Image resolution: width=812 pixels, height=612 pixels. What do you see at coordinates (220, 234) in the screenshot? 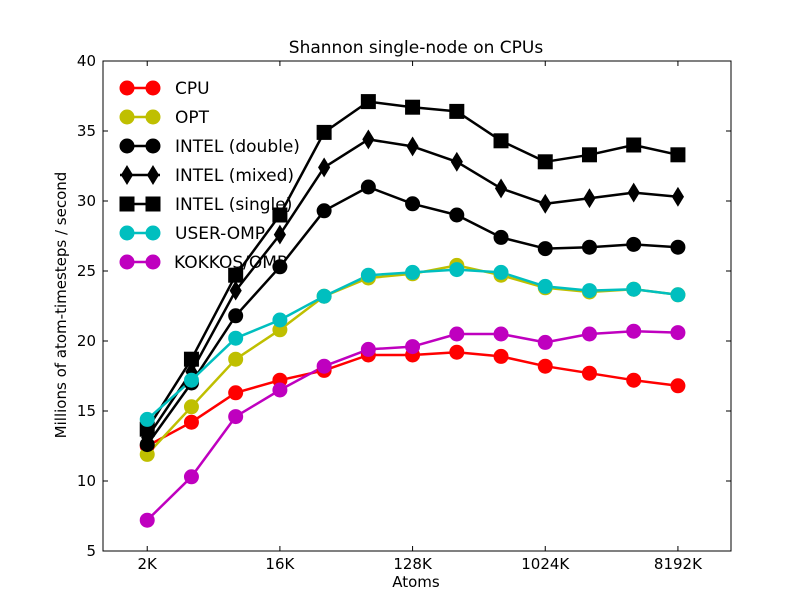
I see `legend-label-user-omp: USER-OMP` at bounding box center [220, 234].